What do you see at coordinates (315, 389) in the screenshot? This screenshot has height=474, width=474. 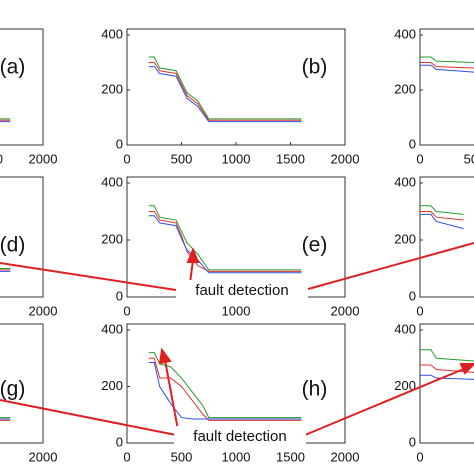 I see `panel-label: (h)` at bounding box center [315, 389].